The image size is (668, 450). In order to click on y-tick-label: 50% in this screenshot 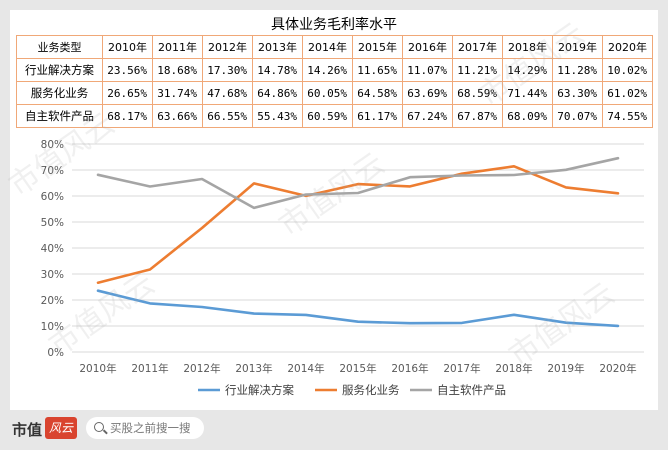, I will do `click(52, 223)`.